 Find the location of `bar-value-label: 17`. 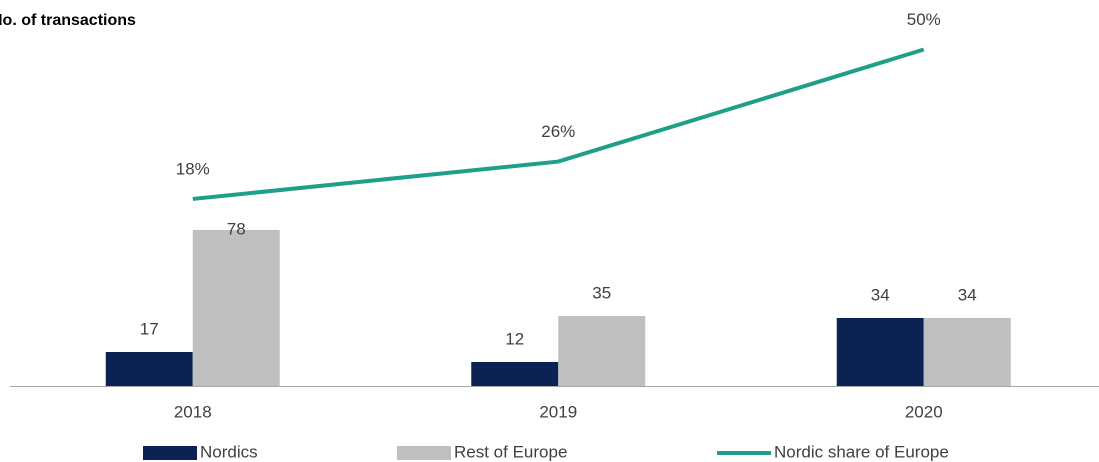

bar-value-label: 17 is located at coordinates (149, 328).